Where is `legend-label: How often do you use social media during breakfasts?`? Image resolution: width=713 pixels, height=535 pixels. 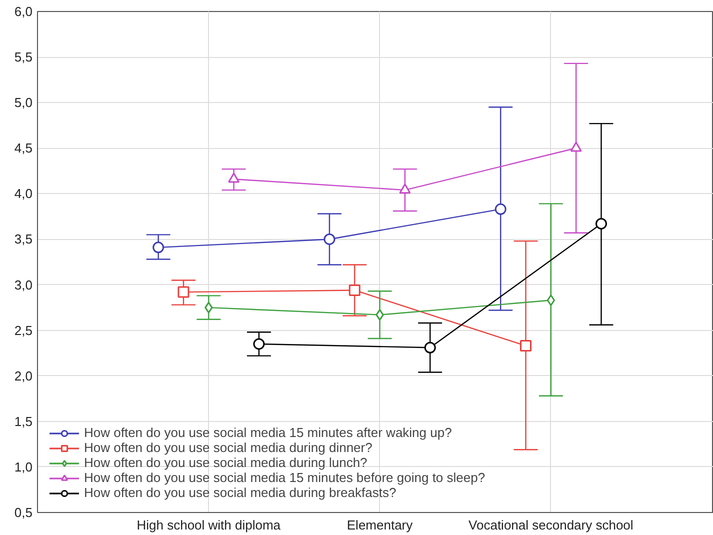
legend-label: How often do you use social media during breakfasts? is located at coordinates (240, 492).